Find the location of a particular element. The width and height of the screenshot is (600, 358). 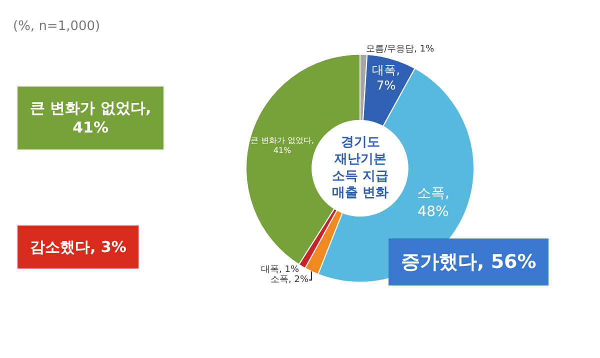

text: 감소했다, 3% is located at coordinates (78, 247).